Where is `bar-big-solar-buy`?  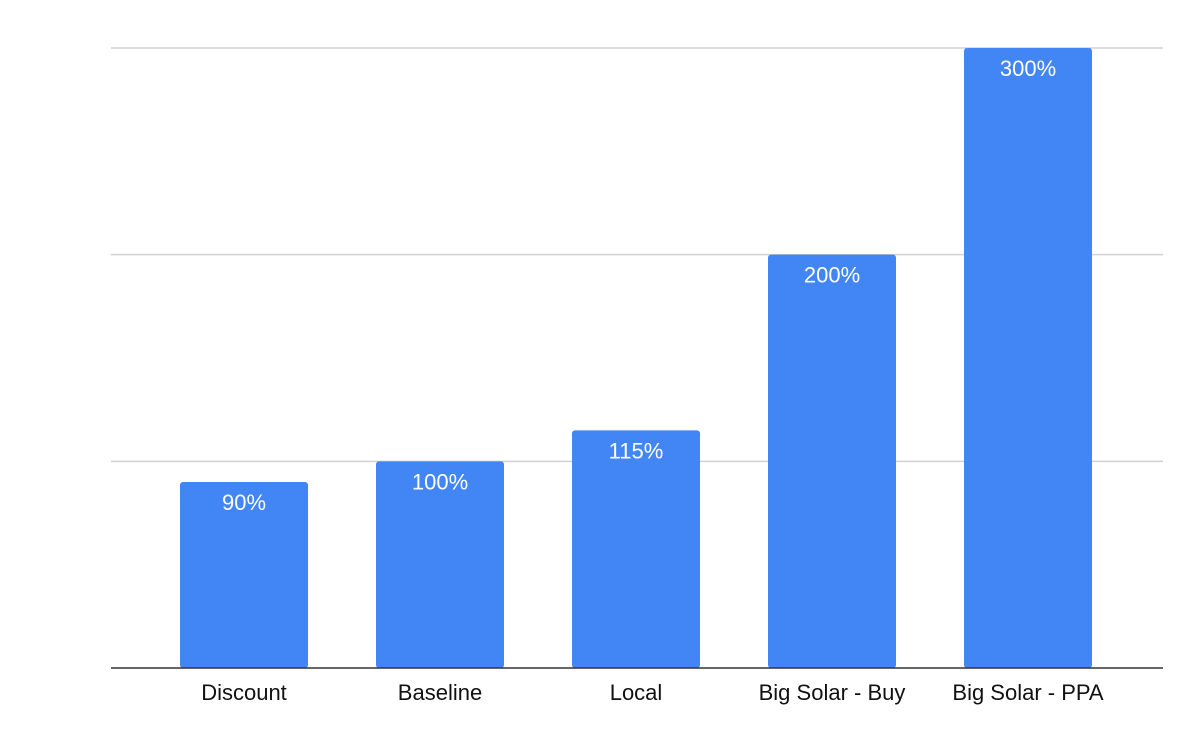
bar-big-solar-buy is located at coordinates (832, 461).